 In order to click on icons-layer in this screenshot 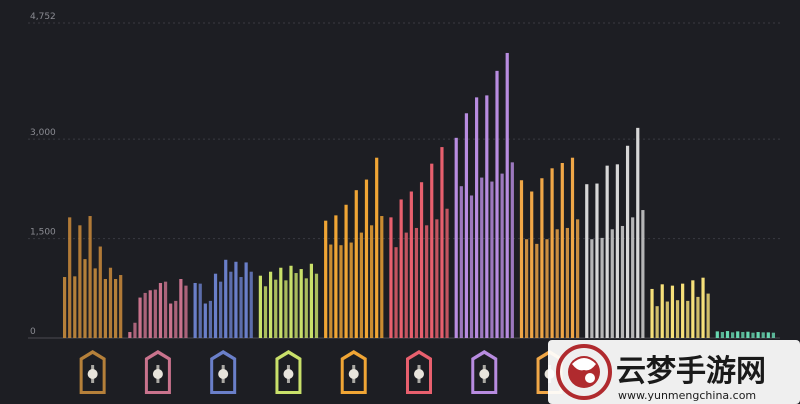, I will do `click(321, 372)`.